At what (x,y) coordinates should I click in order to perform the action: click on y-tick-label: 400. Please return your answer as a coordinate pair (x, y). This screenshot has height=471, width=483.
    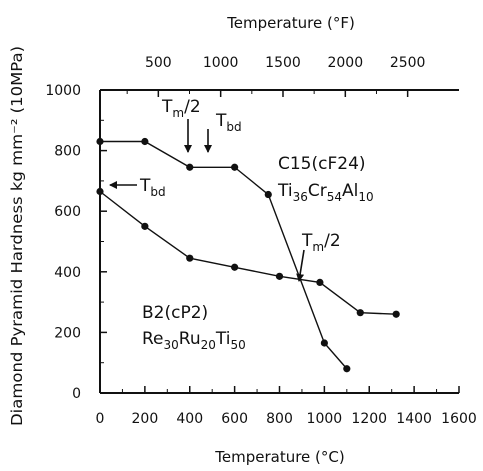
    Looking at the image, I should click on (67, 273).